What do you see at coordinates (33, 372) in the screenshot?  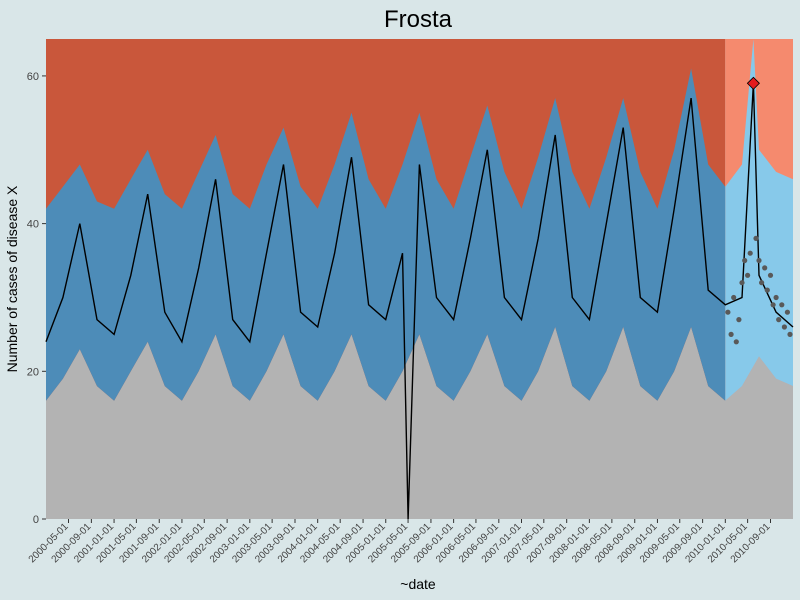 I see `y-tick-label: 20` at bounding box center [33, 372].